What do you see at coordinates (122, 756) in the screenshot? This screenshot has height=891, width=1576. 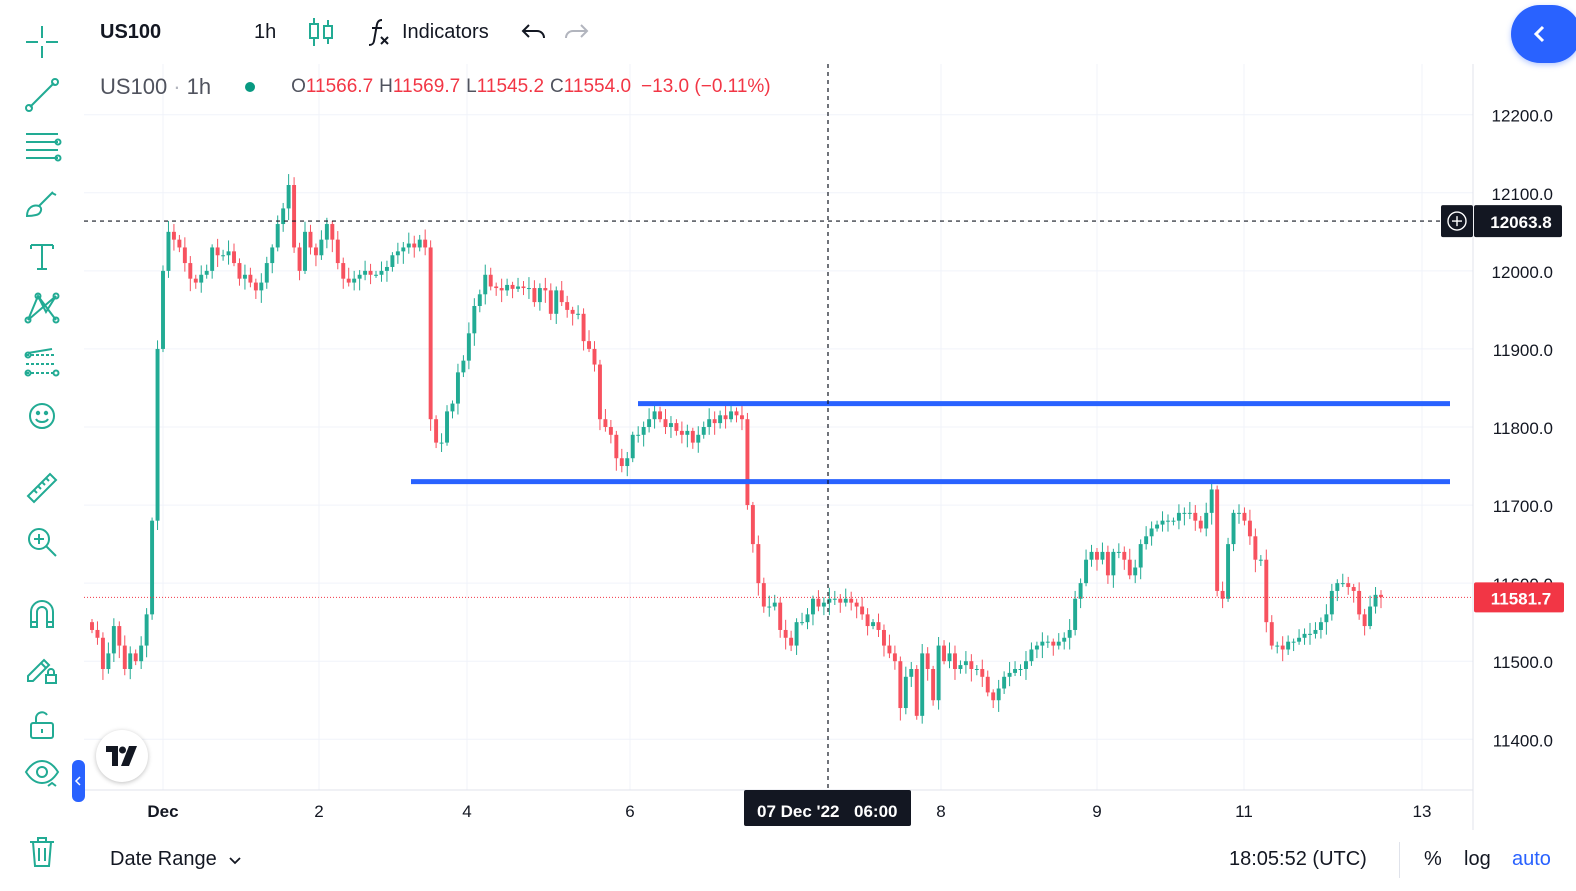 I see `tradingview-logo` at bounding box center [122, 756].